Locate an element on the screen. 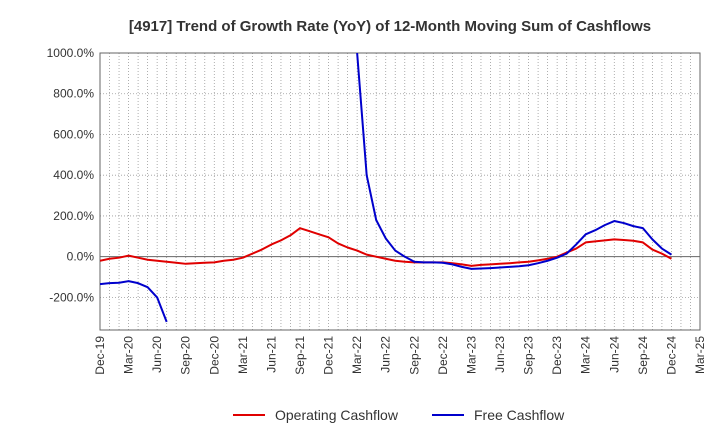 Image resolution: width=720 pixels, height=440 pixels. x-tick-label: Dec-19 is located at coordinates (100, 355).